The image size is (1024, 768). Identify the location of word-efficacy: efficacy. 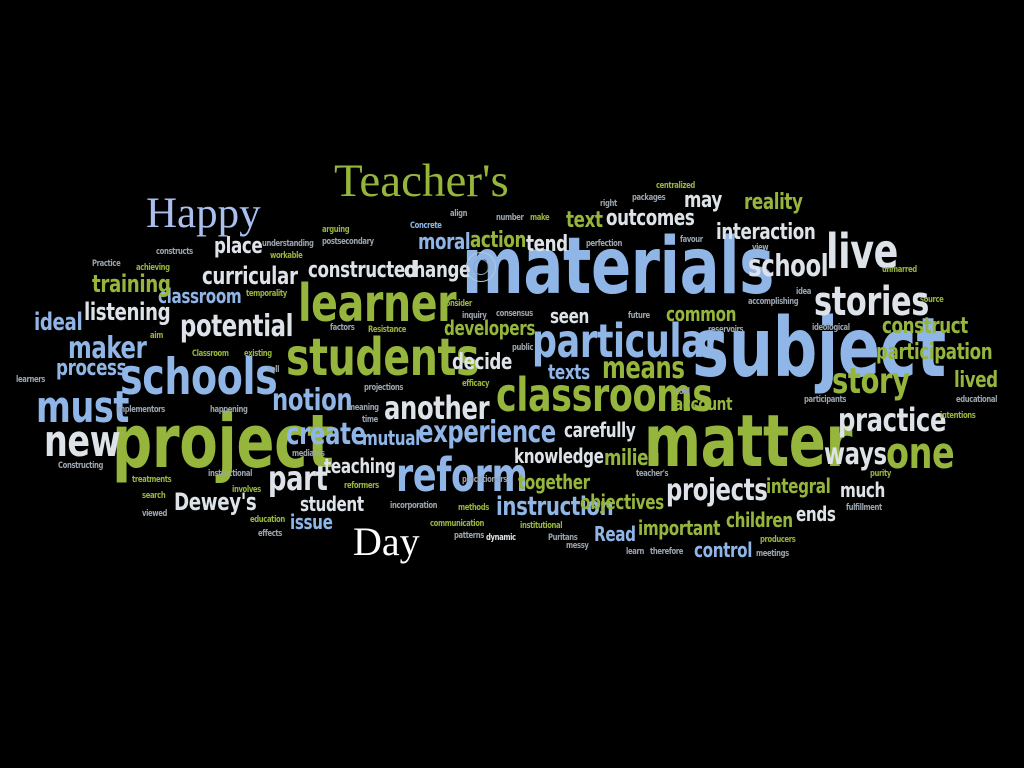
(476, 384).